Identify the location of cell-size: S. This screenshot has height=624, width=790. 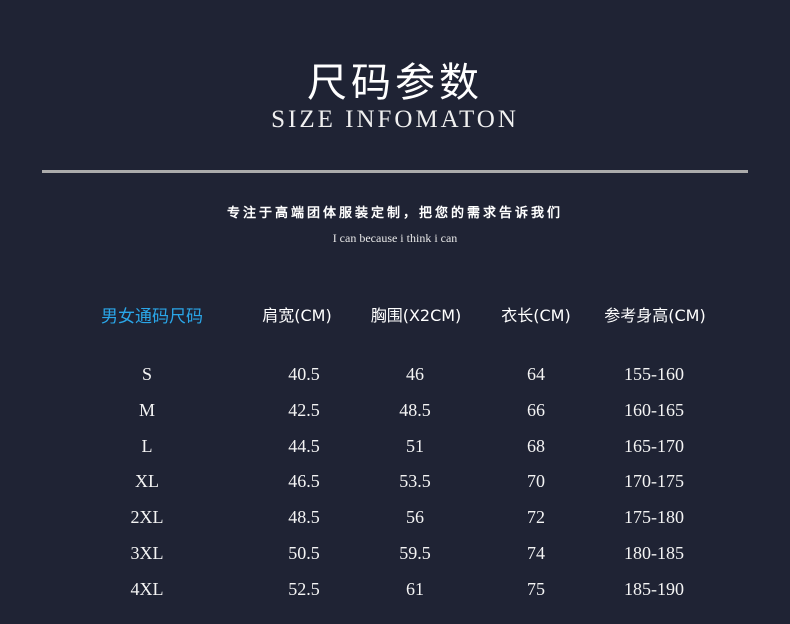
(147, 374).